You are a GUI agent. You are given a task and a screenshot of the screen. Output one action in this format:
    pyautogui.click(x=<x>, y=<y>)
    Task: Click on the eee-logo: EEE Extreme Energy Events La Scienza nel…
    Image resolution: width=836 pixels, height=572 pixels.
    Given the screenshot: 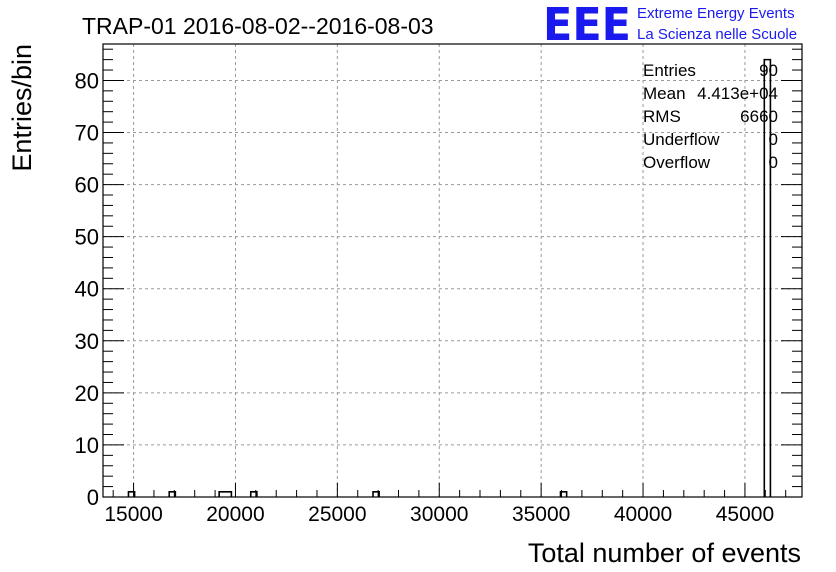 What is the action you would take?
    pyautogui.click(x=670, y=25)
    